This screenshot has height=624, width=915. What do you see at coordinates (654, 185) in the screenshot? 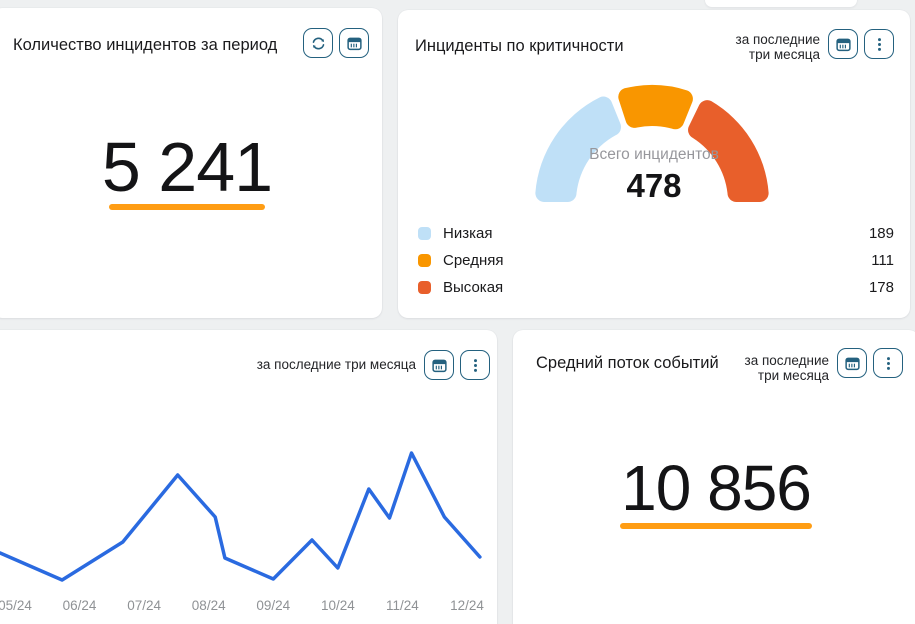
I see `gauge-center-value: 478` at bounding box center [654, 185].